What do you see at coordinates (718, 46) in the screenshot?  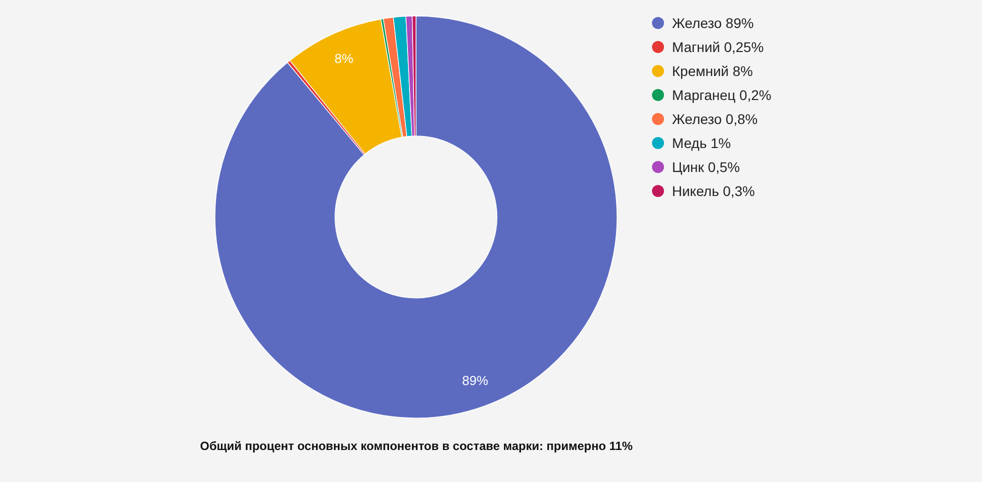 I see `legend-label: Магний 0,25%` at bounding box center [718, 46].